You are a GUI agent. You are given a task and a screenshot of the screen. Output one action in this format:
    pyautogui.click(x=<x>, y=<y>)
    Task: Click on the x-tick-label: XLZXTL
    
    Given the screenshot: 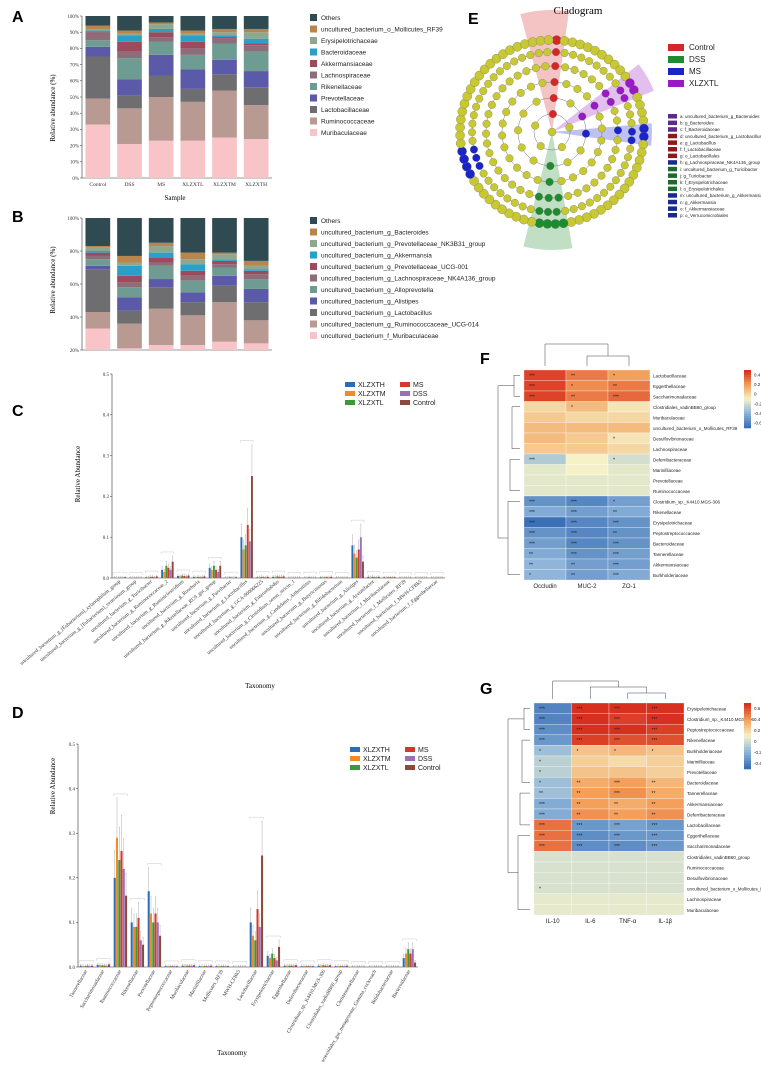 What is the action you would take?
    pyautogui.click(x=193, y=185)
    